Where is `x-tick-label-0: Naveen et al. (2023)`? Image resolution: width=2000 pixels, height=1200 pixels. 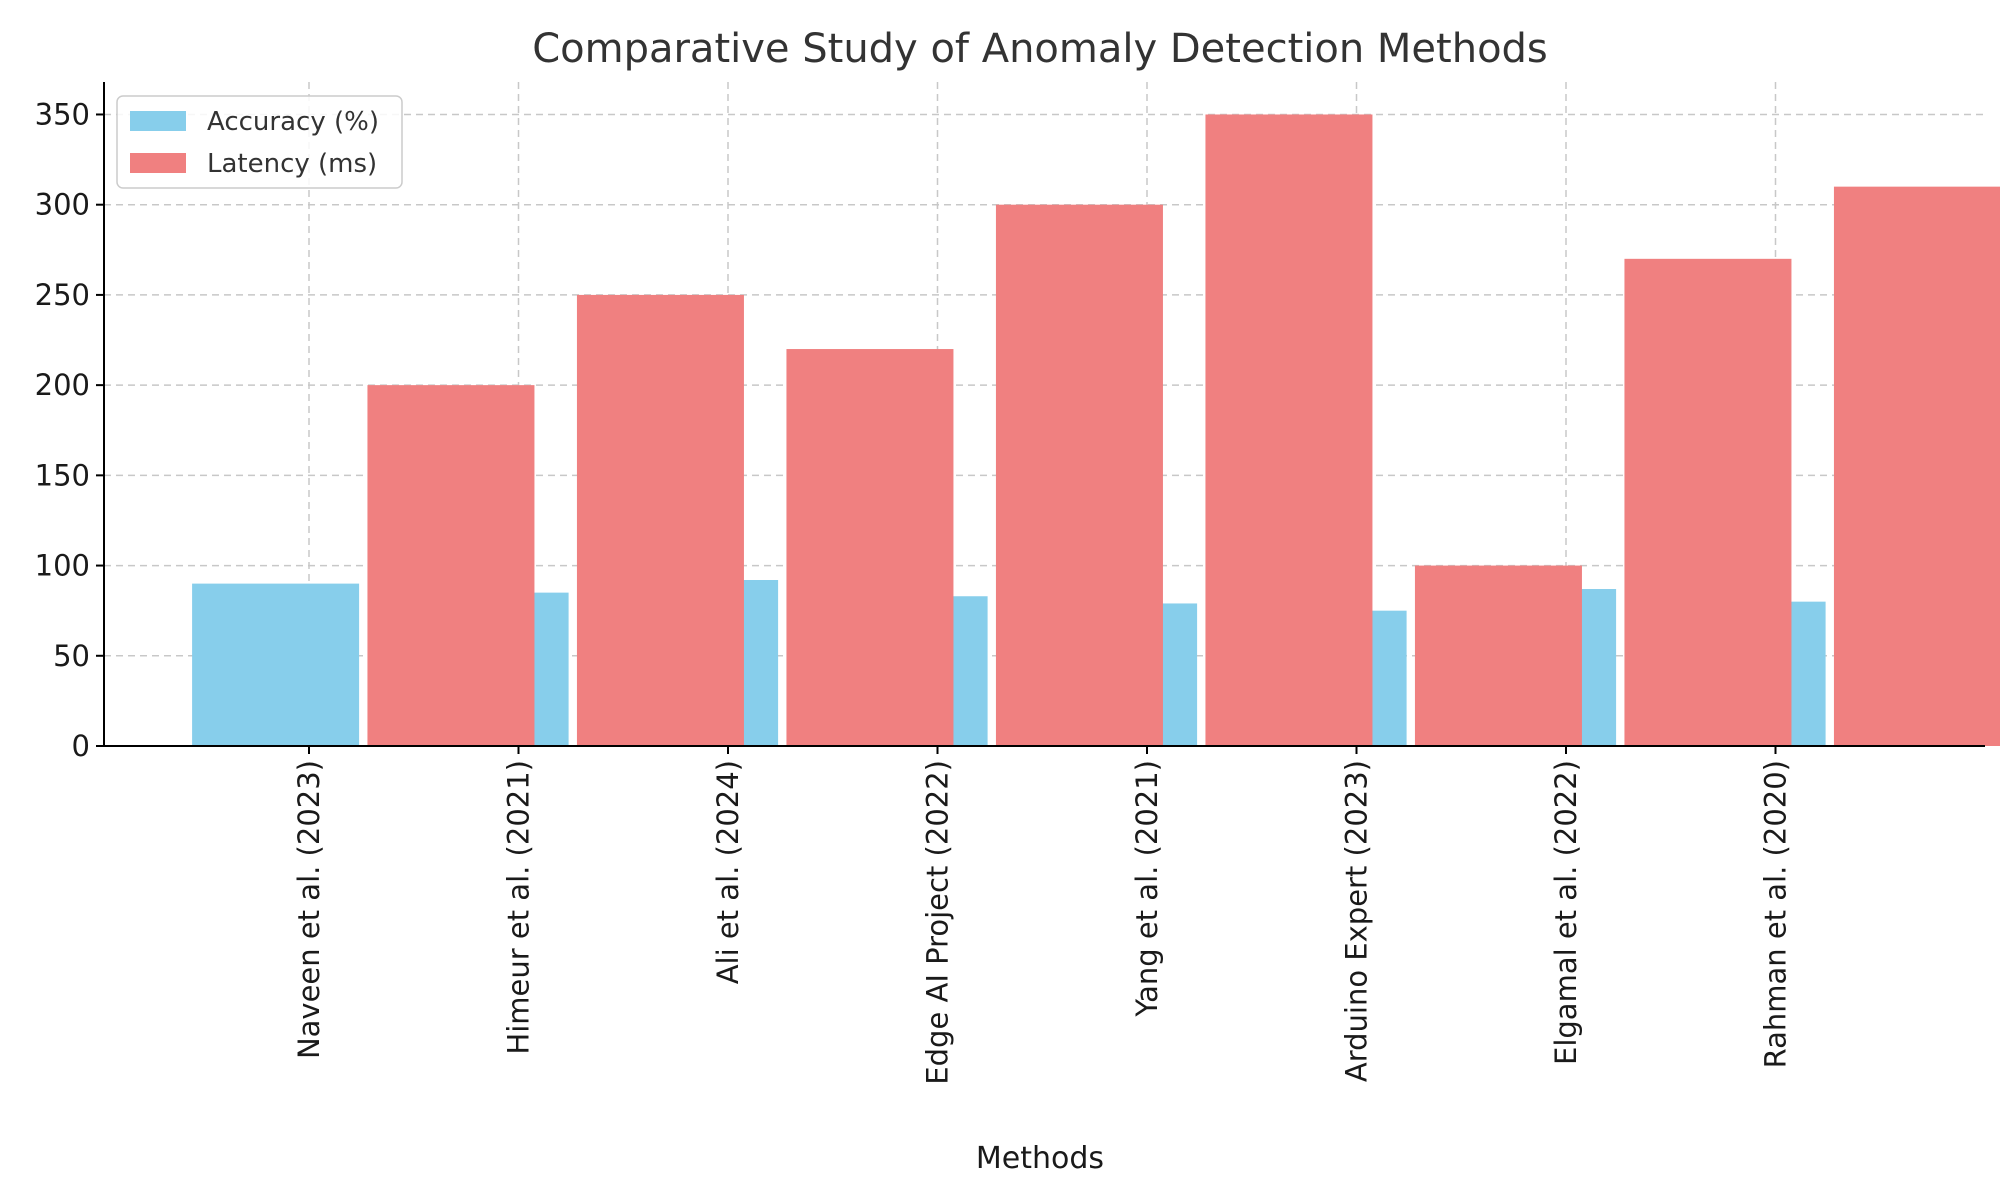
x-tick-label-0: Naveen et al. (2023) is located at coordinates (309, 909).